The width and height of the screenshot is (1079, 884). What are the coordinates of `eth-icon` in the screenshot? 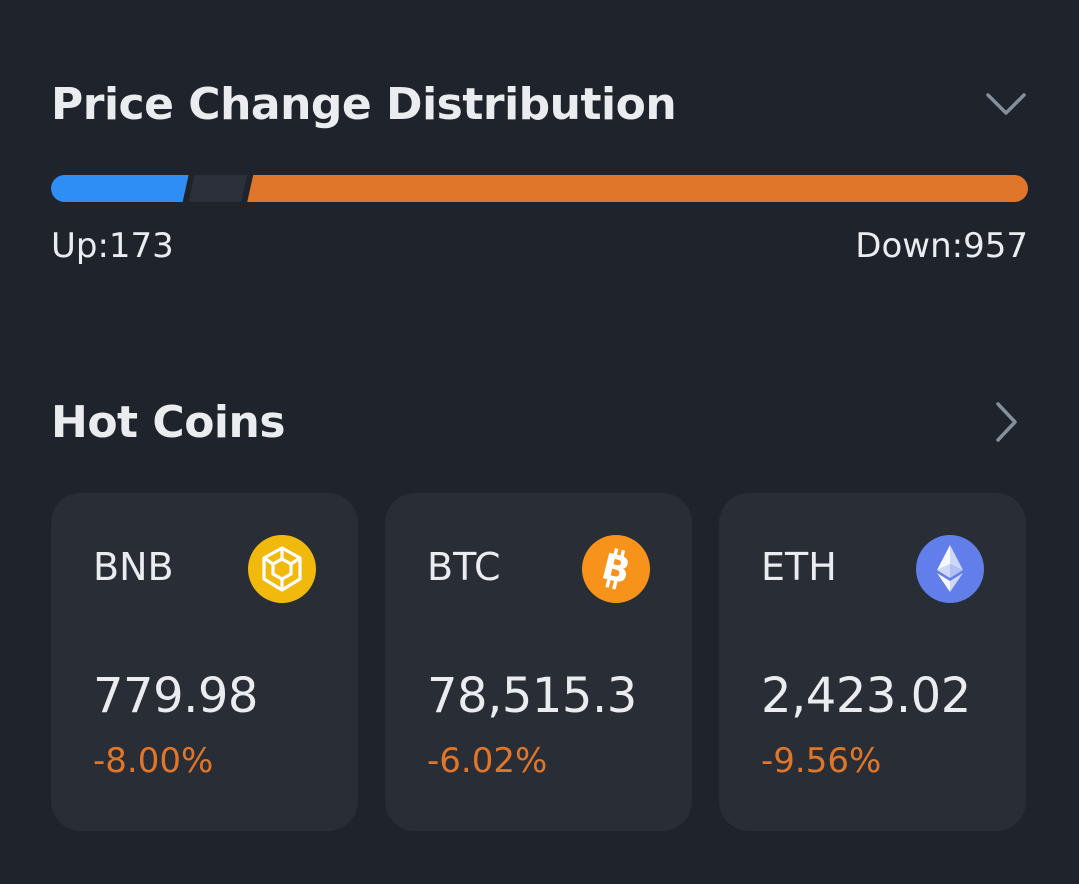 It's located at (950, 569).